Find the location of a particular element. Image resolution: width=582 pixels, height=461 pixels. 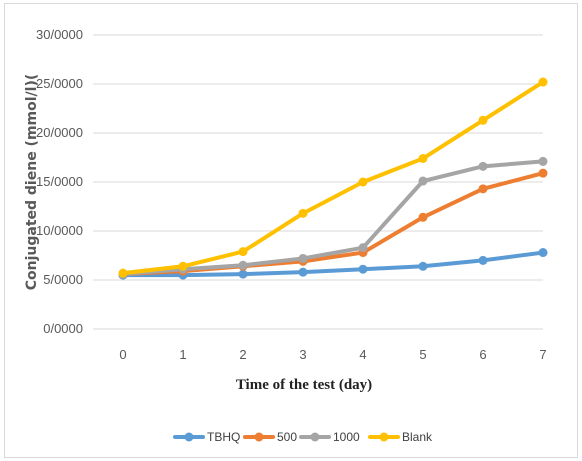

x-tick-label: 3 is located at coordinates (302, 354).